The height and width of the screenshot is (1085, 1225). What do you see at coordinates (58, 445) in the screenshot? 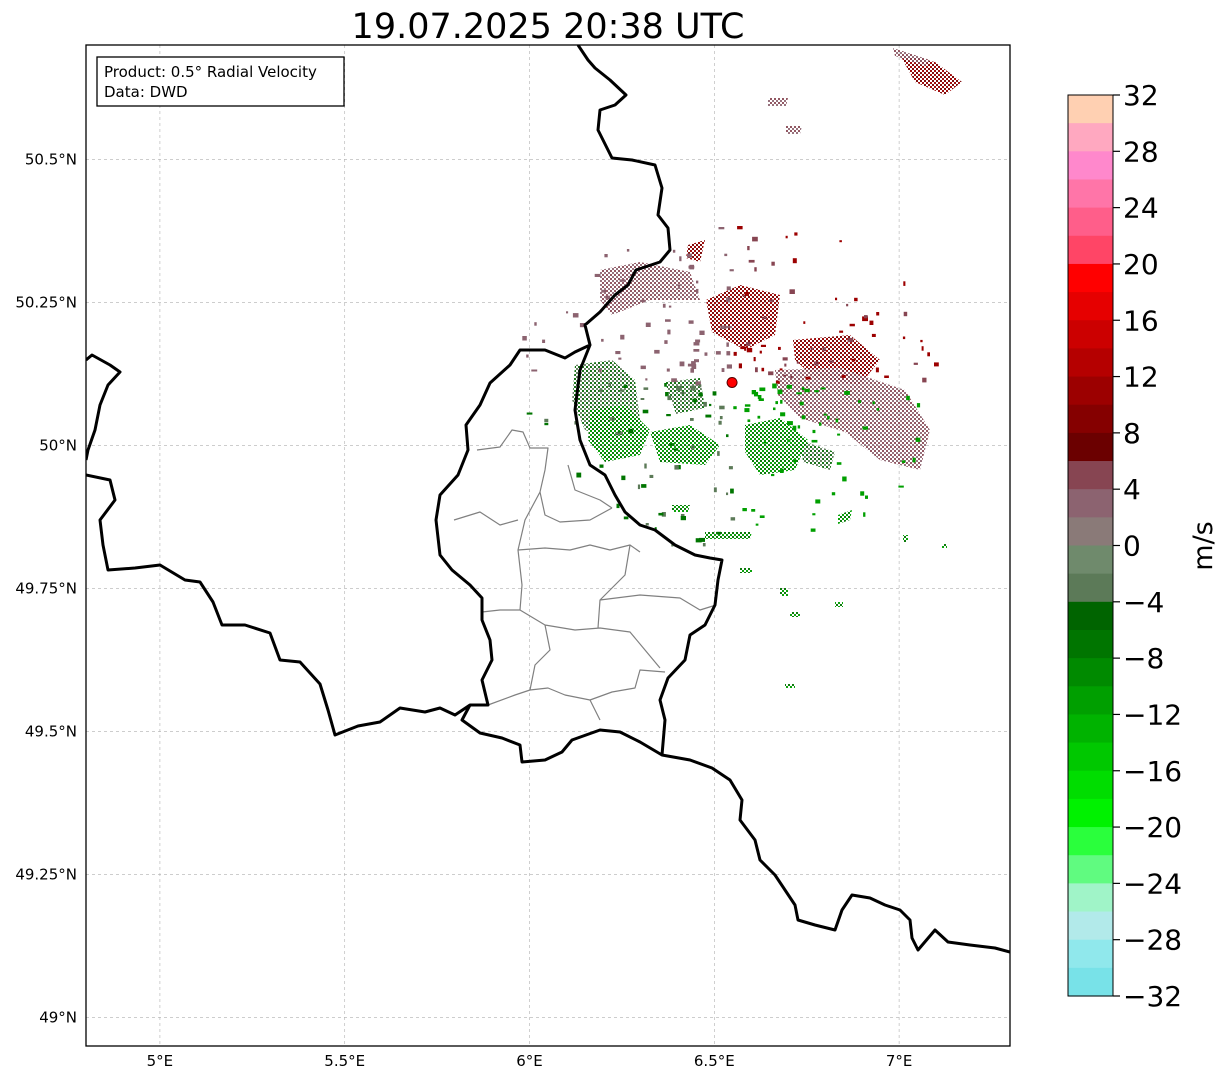
I see `y-tick-label: 50°N` at bounding box center [58, 445].